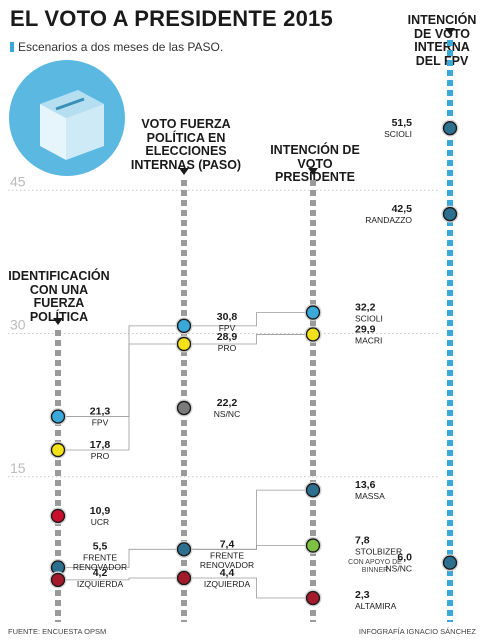  I want to click on data-label-value: 2,3, so click(362, 595).